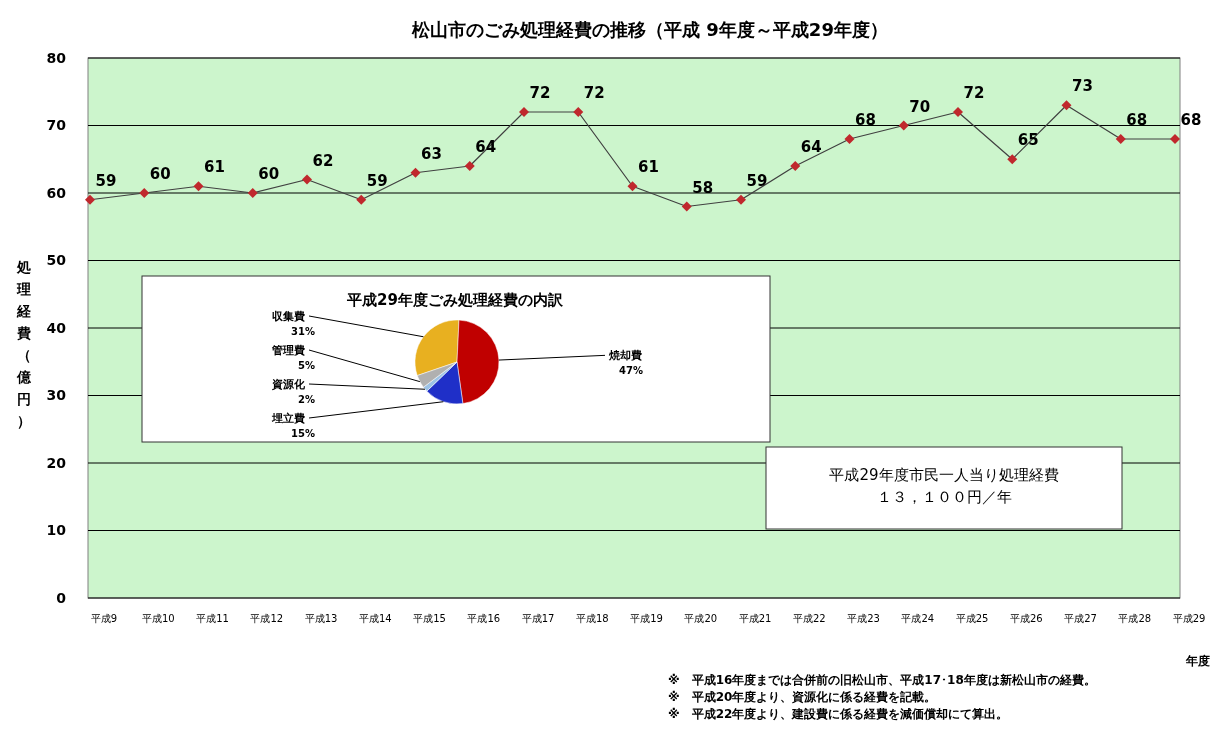 This screenshot has width=1216, height=740. Describe the element at coordinates (288, 384) in the screenshot. I see `slice-label: 資源化` at that location.